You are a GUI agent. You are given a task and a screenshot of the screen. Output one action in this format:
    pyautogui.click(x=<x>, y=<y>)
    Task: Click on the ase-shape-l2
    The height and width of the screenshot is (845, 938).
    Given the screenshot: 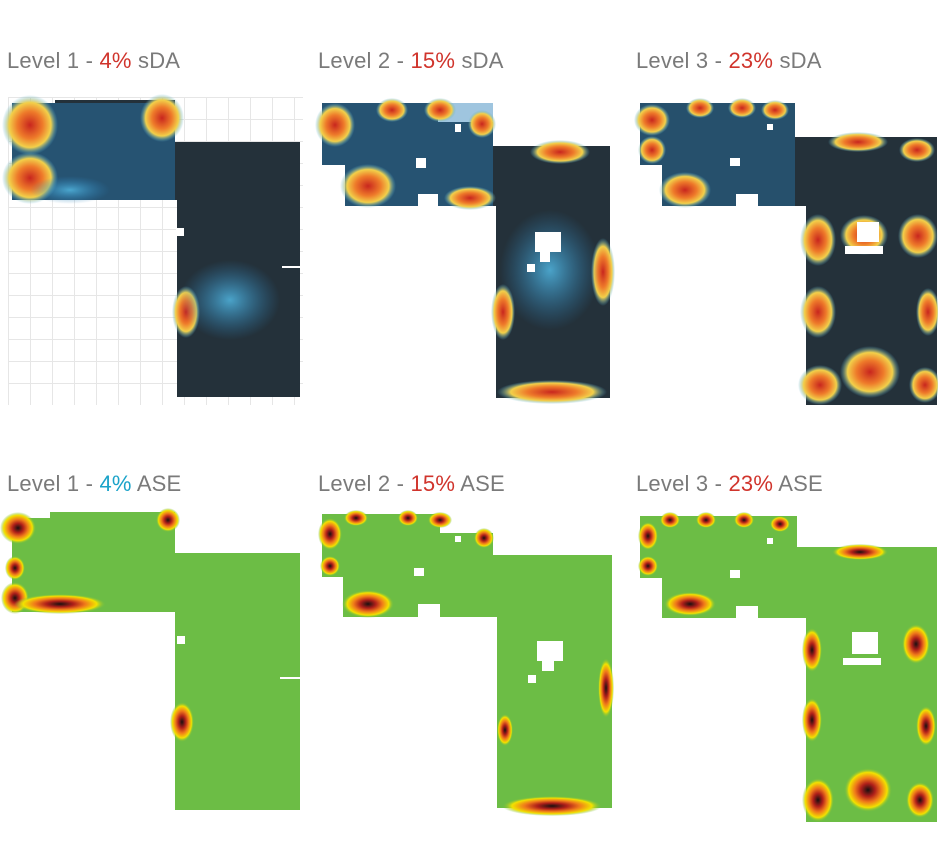 What is the action you would take?
    pyautogui.click(x=466, y=663)
    